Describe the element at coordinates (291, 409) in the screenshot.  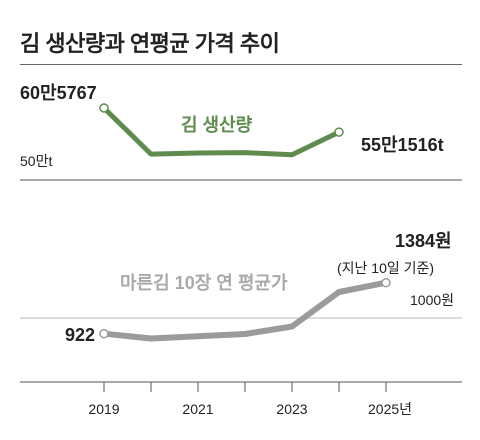
I see `x-axis-tick-label-2023: 2023` at that location.